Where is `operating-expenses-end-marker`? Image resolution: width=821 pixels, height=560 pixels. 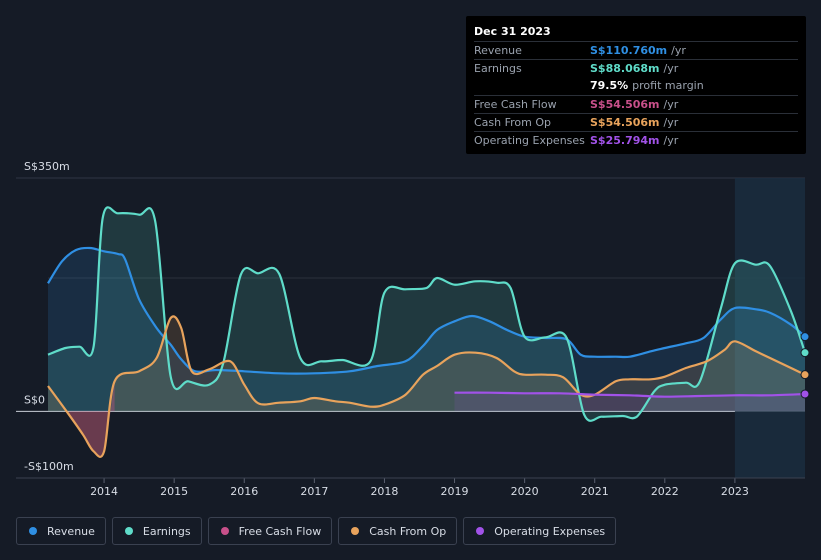
operating-expenses-end-marker is located at coordinates (805, 394).